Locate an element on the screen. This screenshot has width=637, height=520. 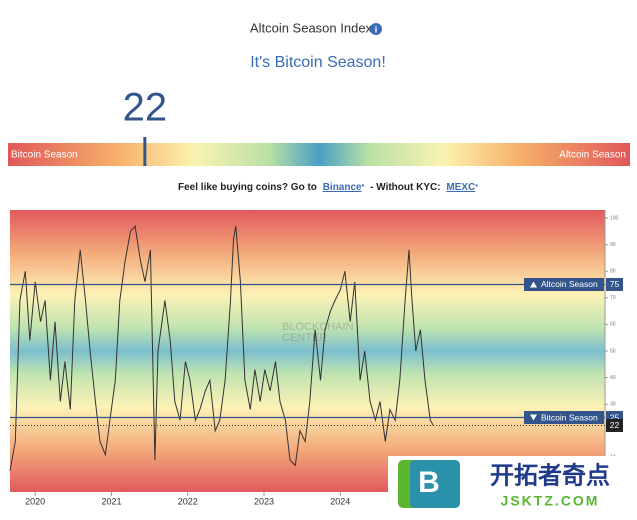
info-glyph: i is located at coordinates (376, 29).